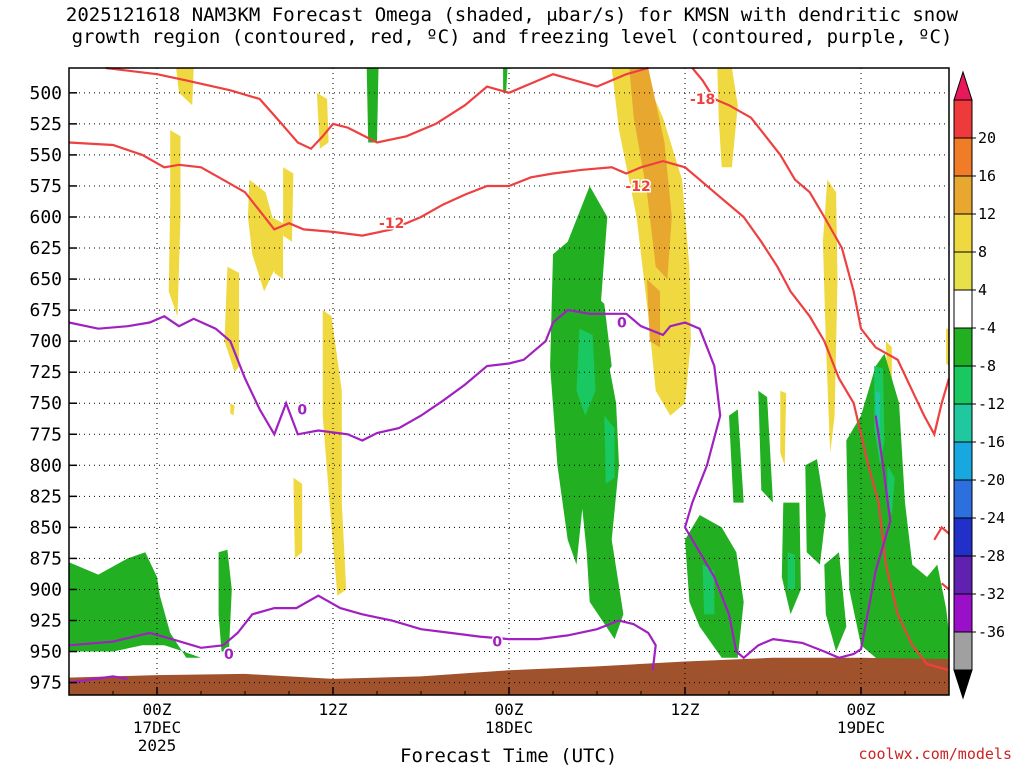 This screenshot has height=768, width=1024. What do you see at coordinates (982, 252) in the screenshot?
I see `colorbar-label: 8` at bounding box center [982, 252].